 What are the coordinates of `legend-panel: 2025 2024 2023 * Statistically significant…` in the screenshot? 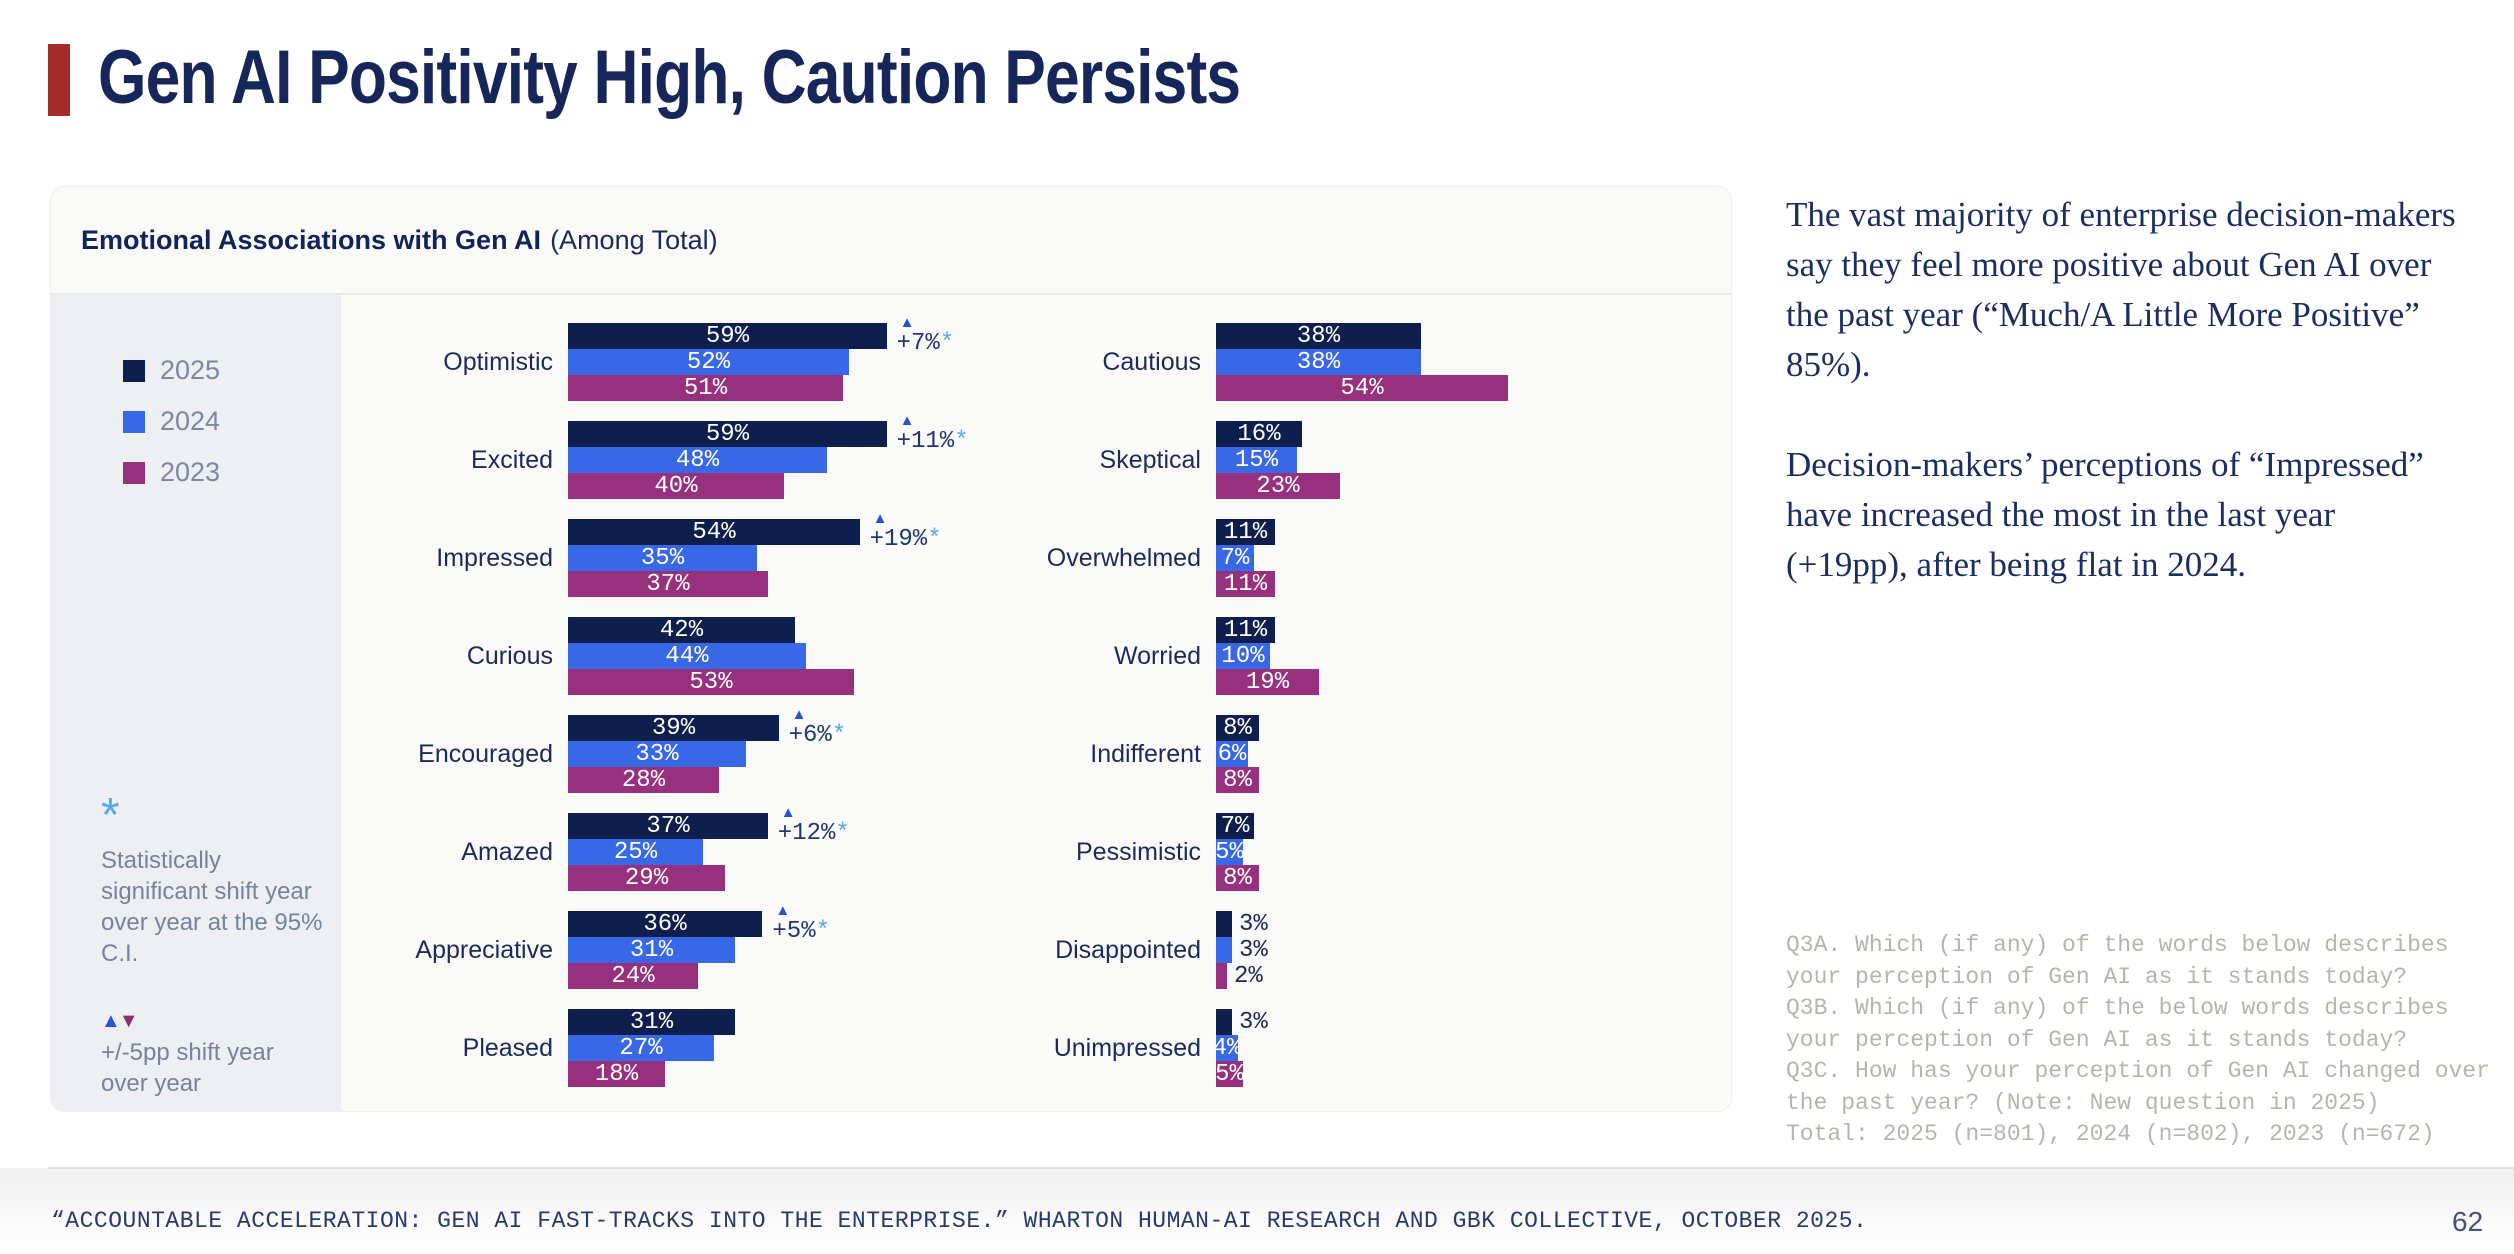 It's located at (196, 703).